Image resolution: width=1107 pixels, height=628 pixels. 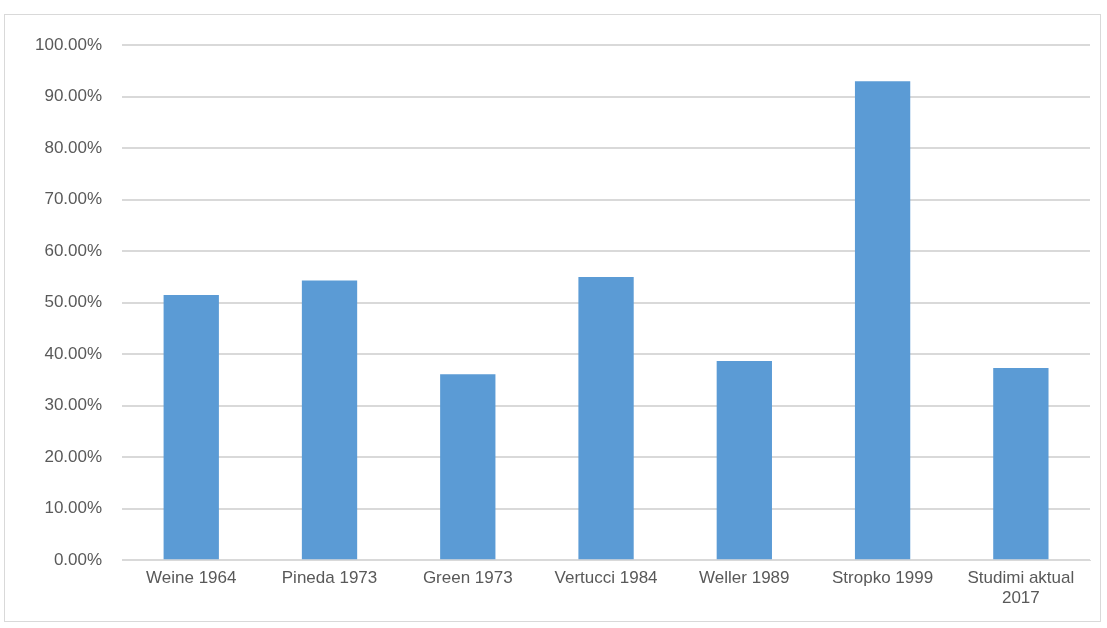 I want to click on y-tick-label: 50.00%, so click(x=73, y=302).